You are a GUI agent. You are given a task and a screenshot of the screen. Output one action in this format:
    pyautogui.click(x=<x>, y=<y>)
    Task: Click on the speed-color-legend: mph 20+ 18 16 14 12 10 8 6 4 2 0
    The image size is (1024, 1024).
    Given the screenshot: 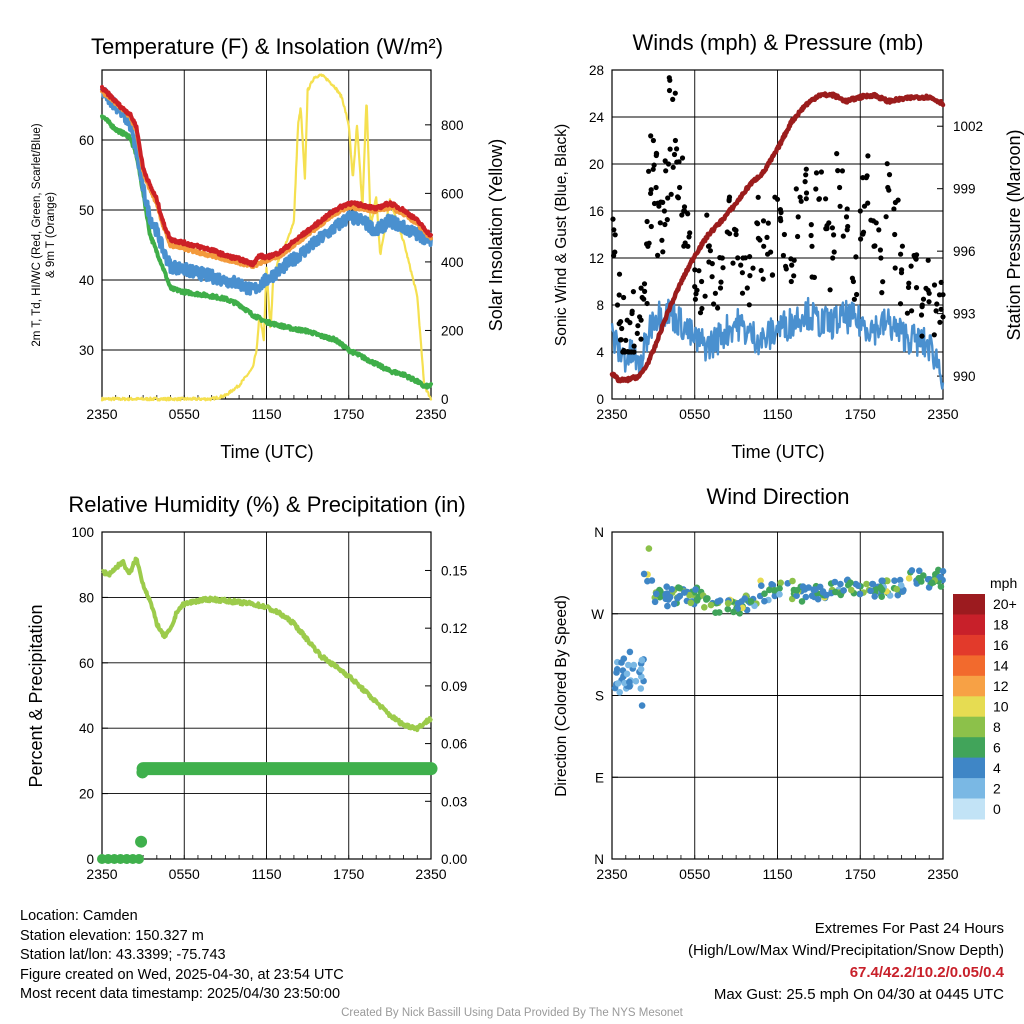 What is the action you would take?
    pyautogui.click(x=985, y=697)
    